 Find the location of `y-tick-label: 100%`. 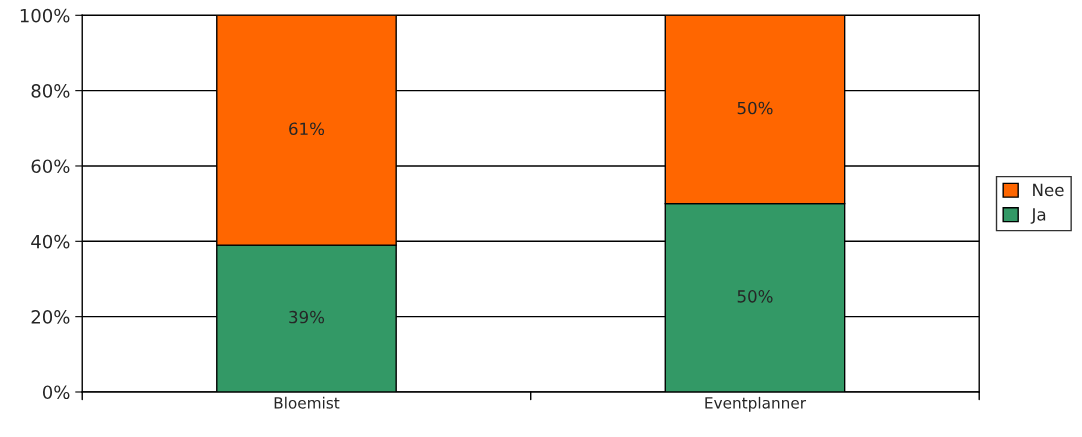

y-tick-label: 100% is located at coordinates (45, 15).